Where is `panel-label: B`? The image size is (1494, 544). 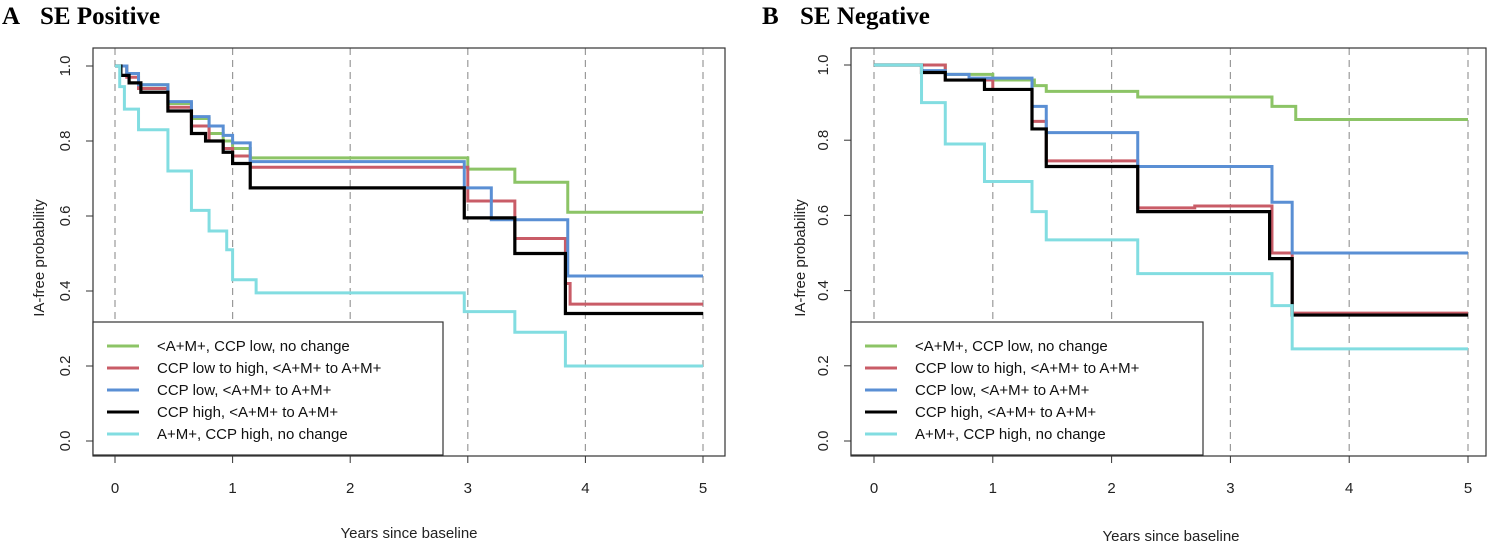
panel-label: B is located at coordinates (770, 16).